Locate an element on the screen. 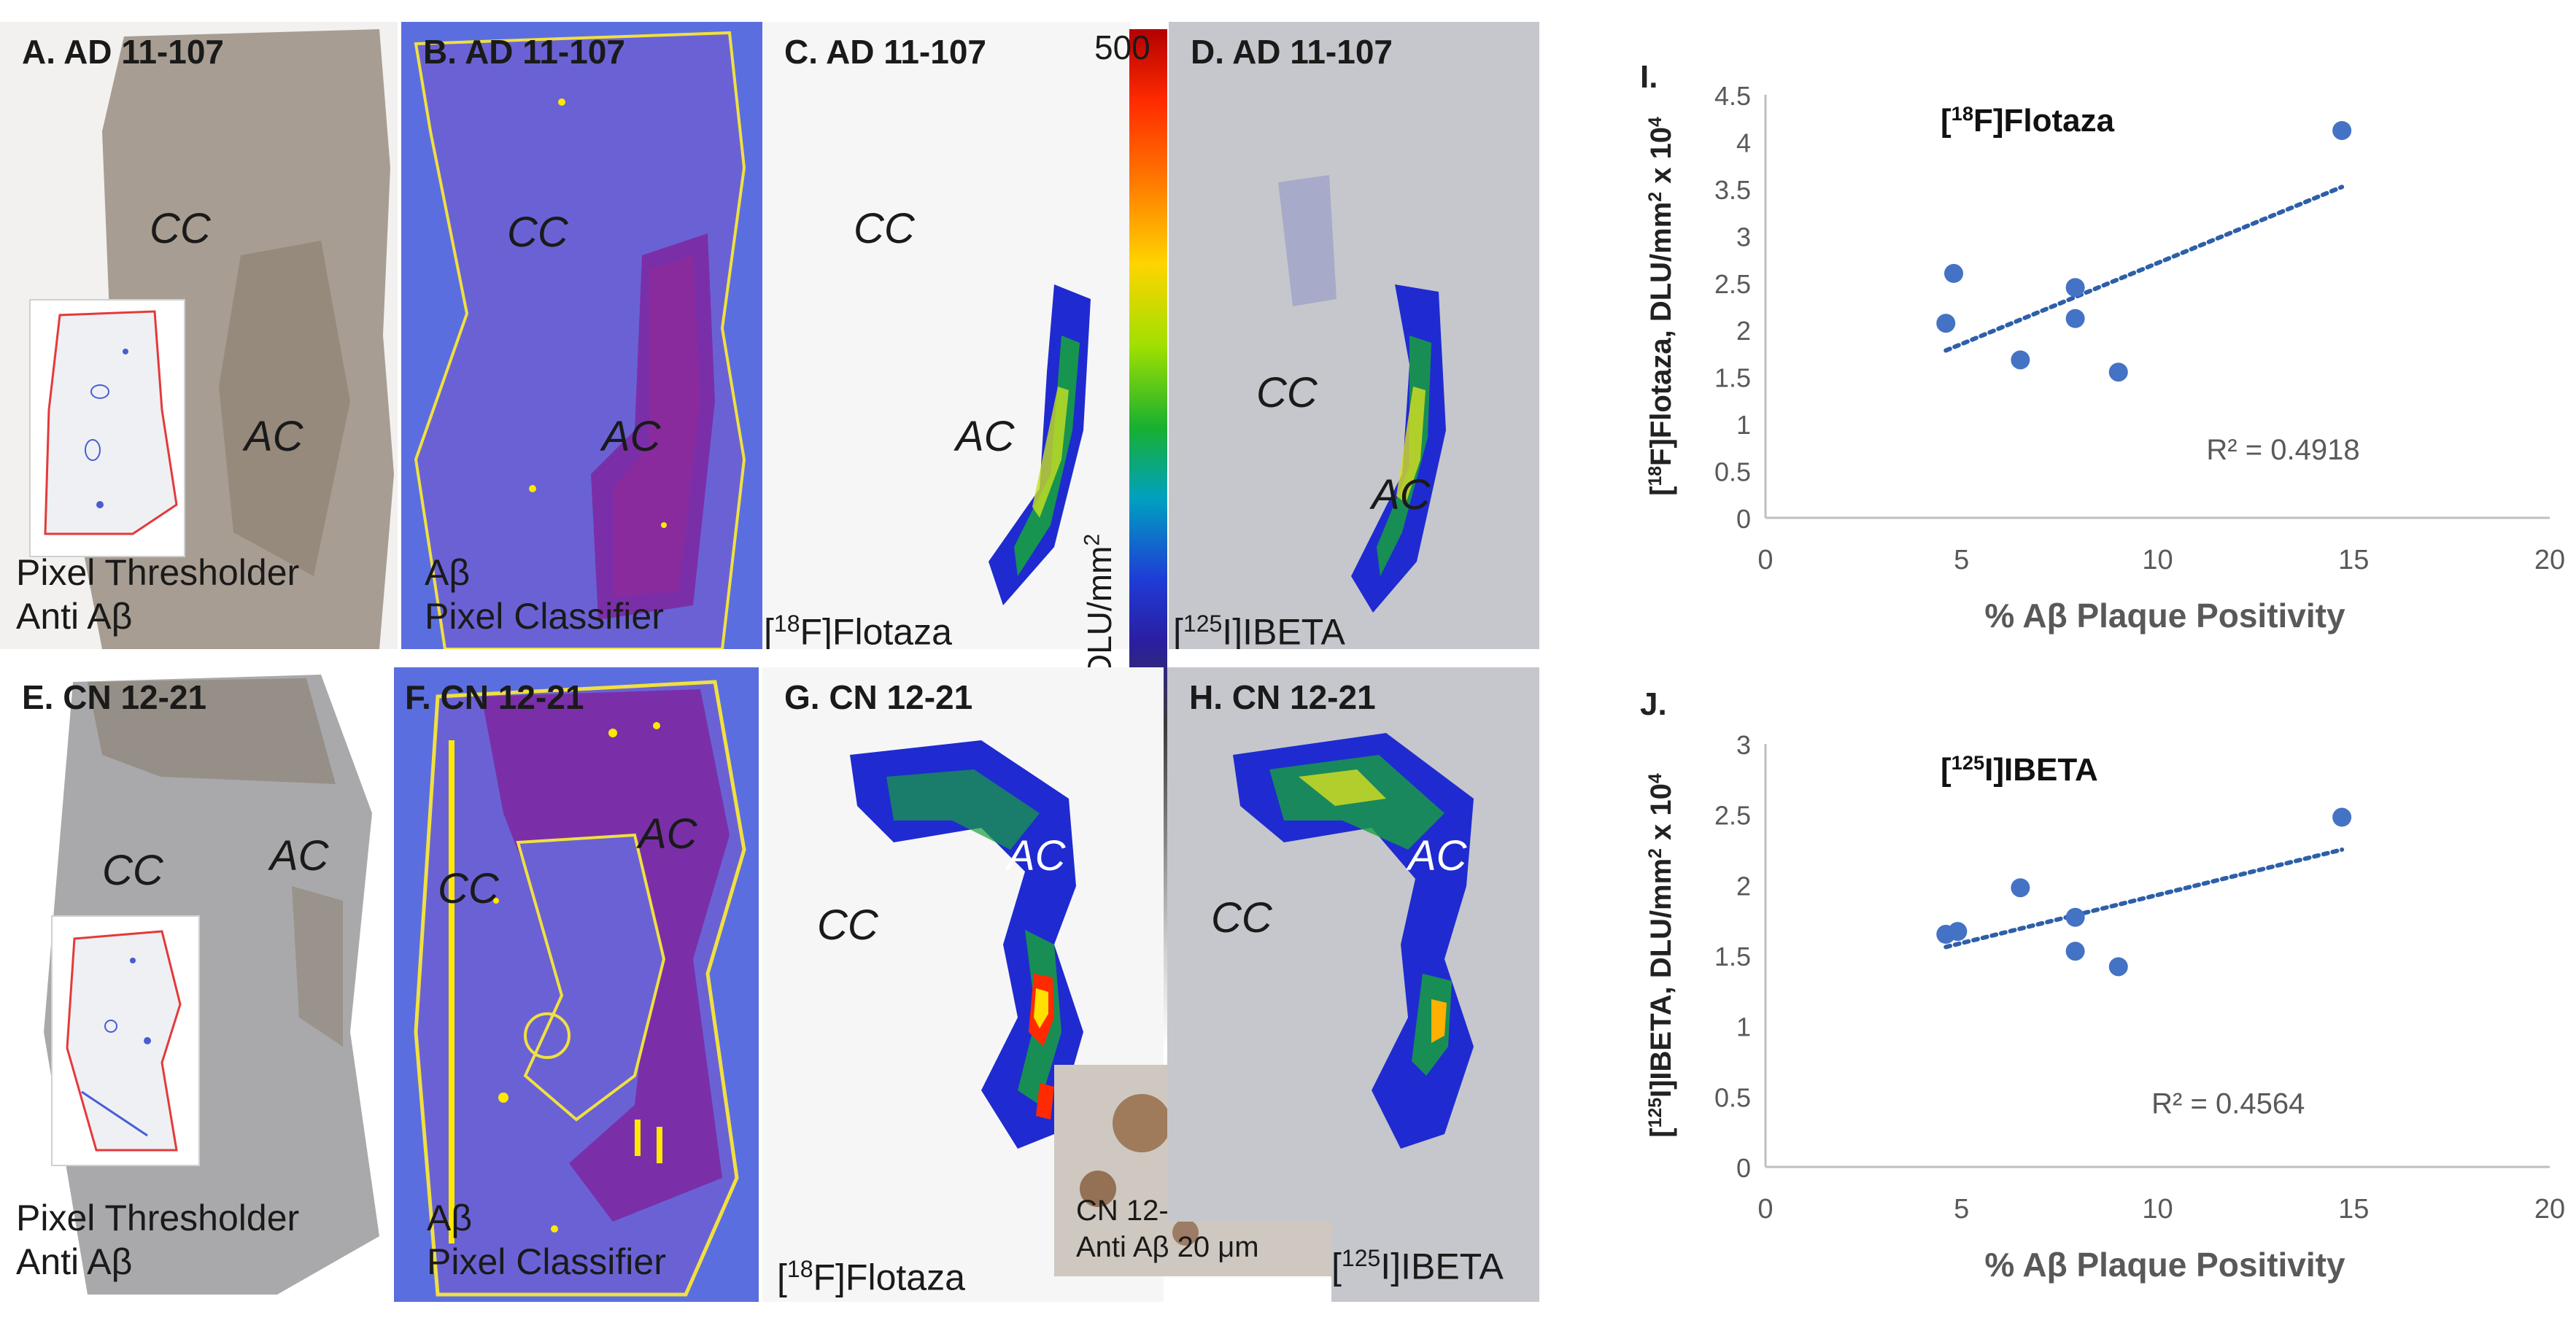  panel-h-ac-label: AC is located at coordinates (1437, 856).